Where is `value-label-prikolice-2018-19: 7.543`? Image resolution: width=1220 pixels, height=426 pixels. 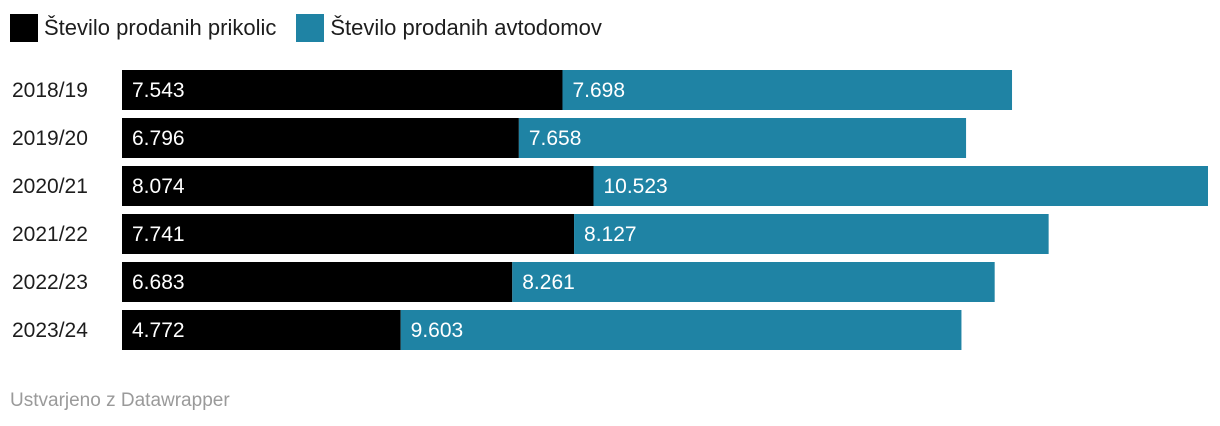 value-label-prikolice-2018-19: 7.543 is located at coordinates (158, 90).